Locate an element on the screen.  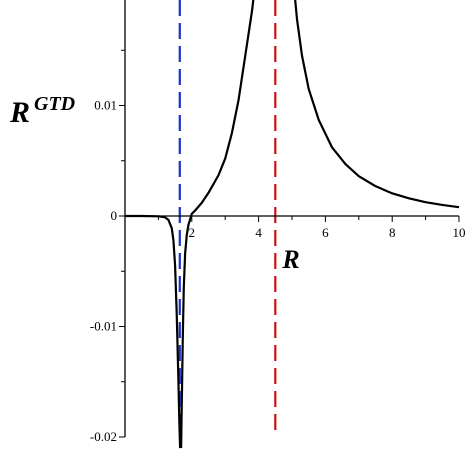
y-tick-label-4: -0.02 is located at coordinates (103, 436).